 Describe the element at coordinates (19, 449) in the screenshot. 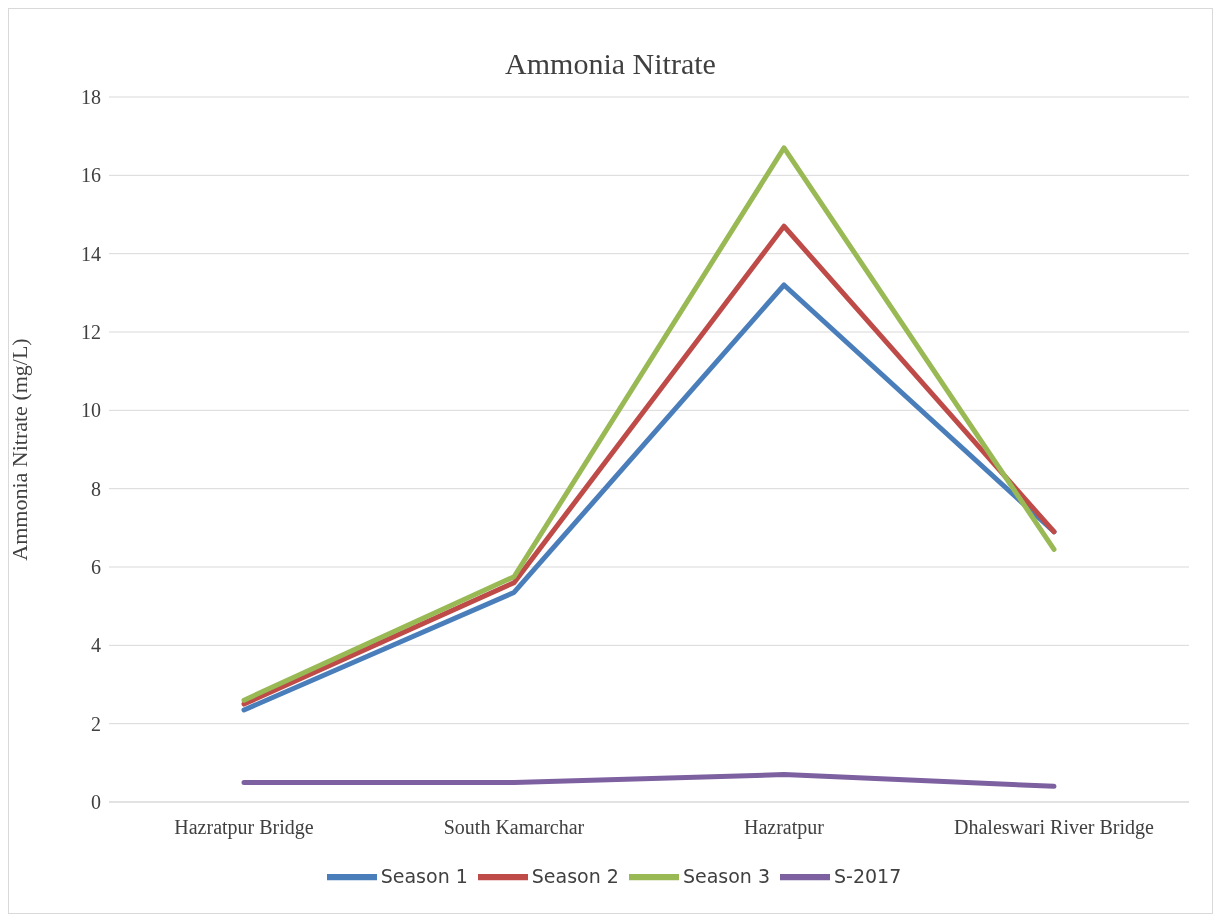

I see `y-axis-title: Ammonia Nitrate (mg/L)` at that location.